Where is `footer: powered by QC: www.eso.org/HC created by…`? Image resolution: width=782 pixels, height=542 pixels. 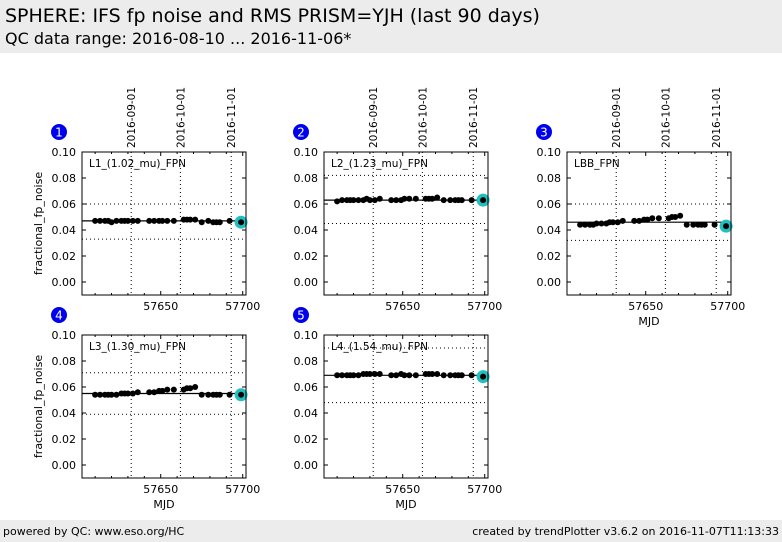
footer: powered by QC: www.eso.org/HC created by… is located at coordinates (391, 531).